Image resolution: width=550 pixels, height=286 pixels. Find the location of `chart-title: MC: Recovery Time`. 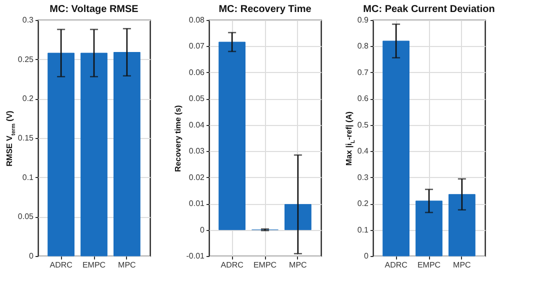

chart-title: MC: Recovery Time is located at coordinates (265, 9).